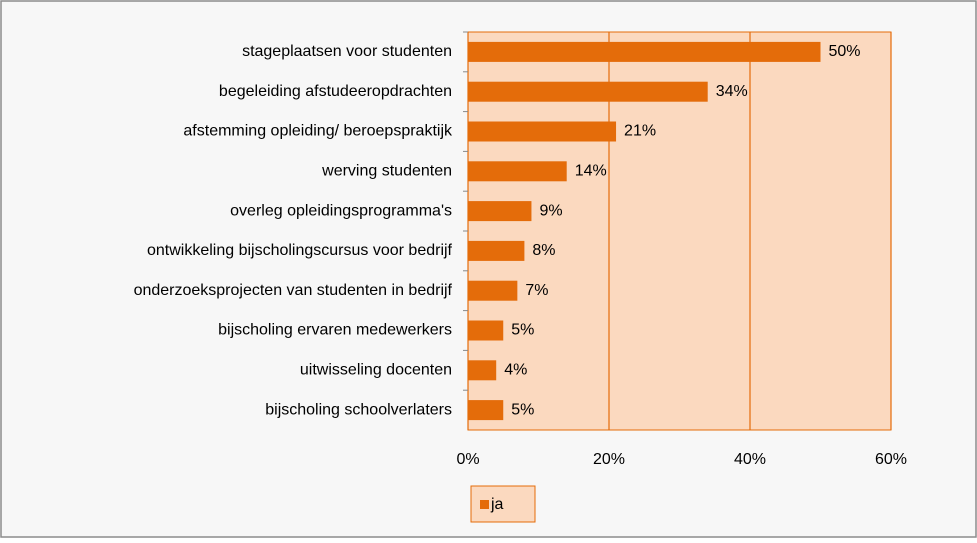 This screenshot has width=977, height=543. Describe the element at coordinates (750, 459) in the screenshot. I see `x-tick-label: 40%` at that location.